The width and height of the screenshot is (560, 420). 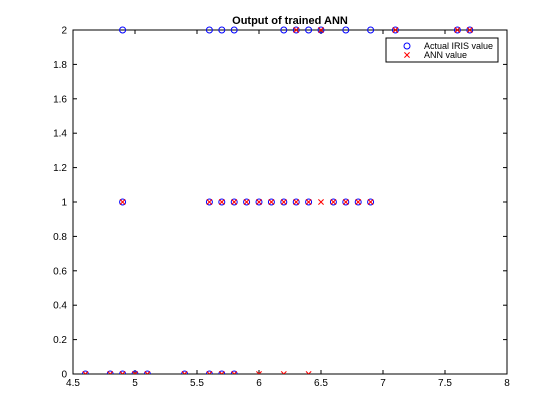 I want to click on x-tick-label: 8, so click(x=507, y=383).